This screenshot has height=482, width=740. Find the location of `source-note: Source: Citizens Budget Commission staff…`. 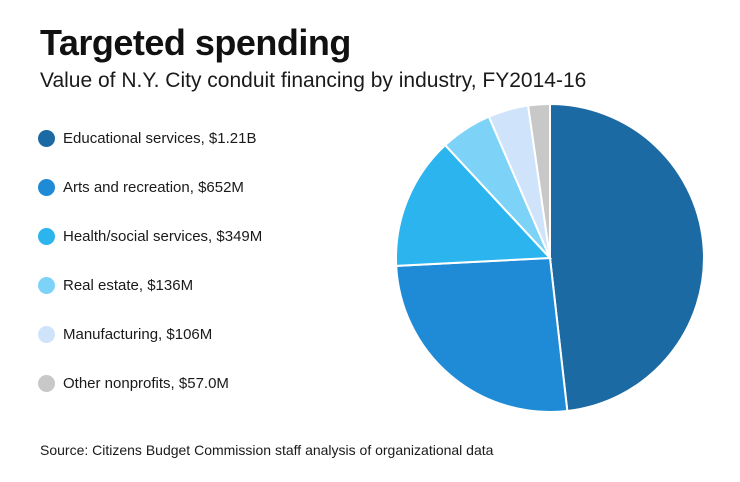

source-note: Source: Citizens Budget Commission staff… is located at coordinates (267, 450).